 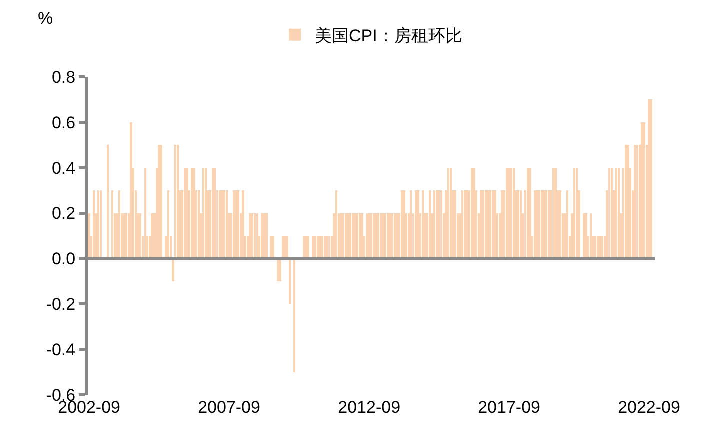 What do you see at coordinates (64, 168) in the screenshot?
I see `y-tick-label: 0.4` at bounding box center [64, 168].